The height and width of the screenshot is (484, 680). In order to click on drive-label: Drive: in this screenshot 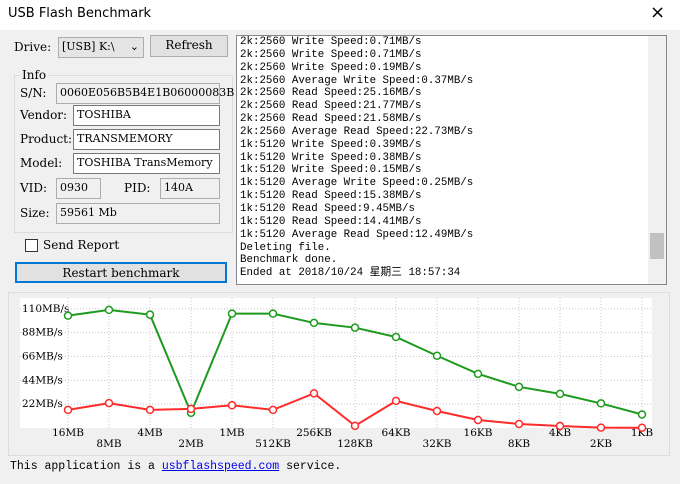, I will do `click(33, 47)`.